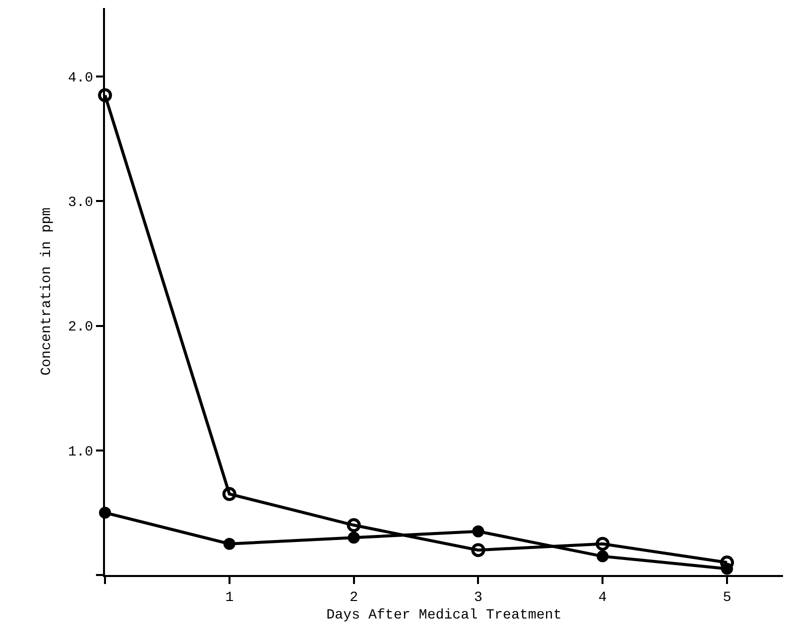  What do you see at coordinates (81, 328) in the screenshot?
I see `y-tick-label: 2.0` at bounding box center [81, 328].